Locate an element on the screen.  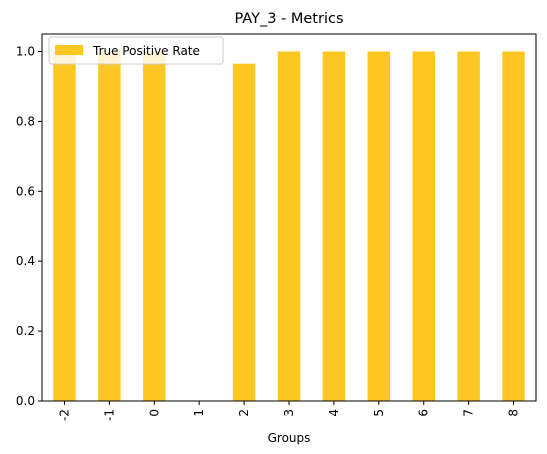
x-tick-label: 4 is located at coordinates (334, 413).